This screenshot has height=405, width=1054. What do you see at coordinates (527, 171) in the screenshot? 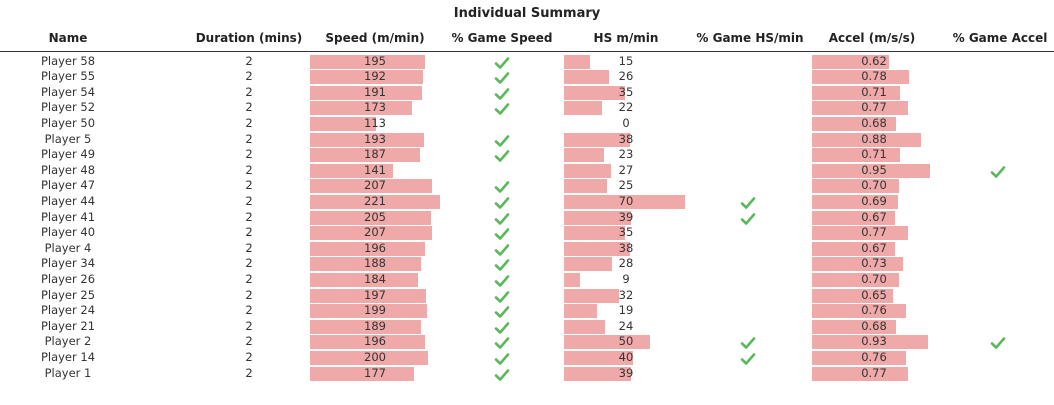
I see `table-row: Player 48 2 141 27 0.95` at bounding box center [527, 171].